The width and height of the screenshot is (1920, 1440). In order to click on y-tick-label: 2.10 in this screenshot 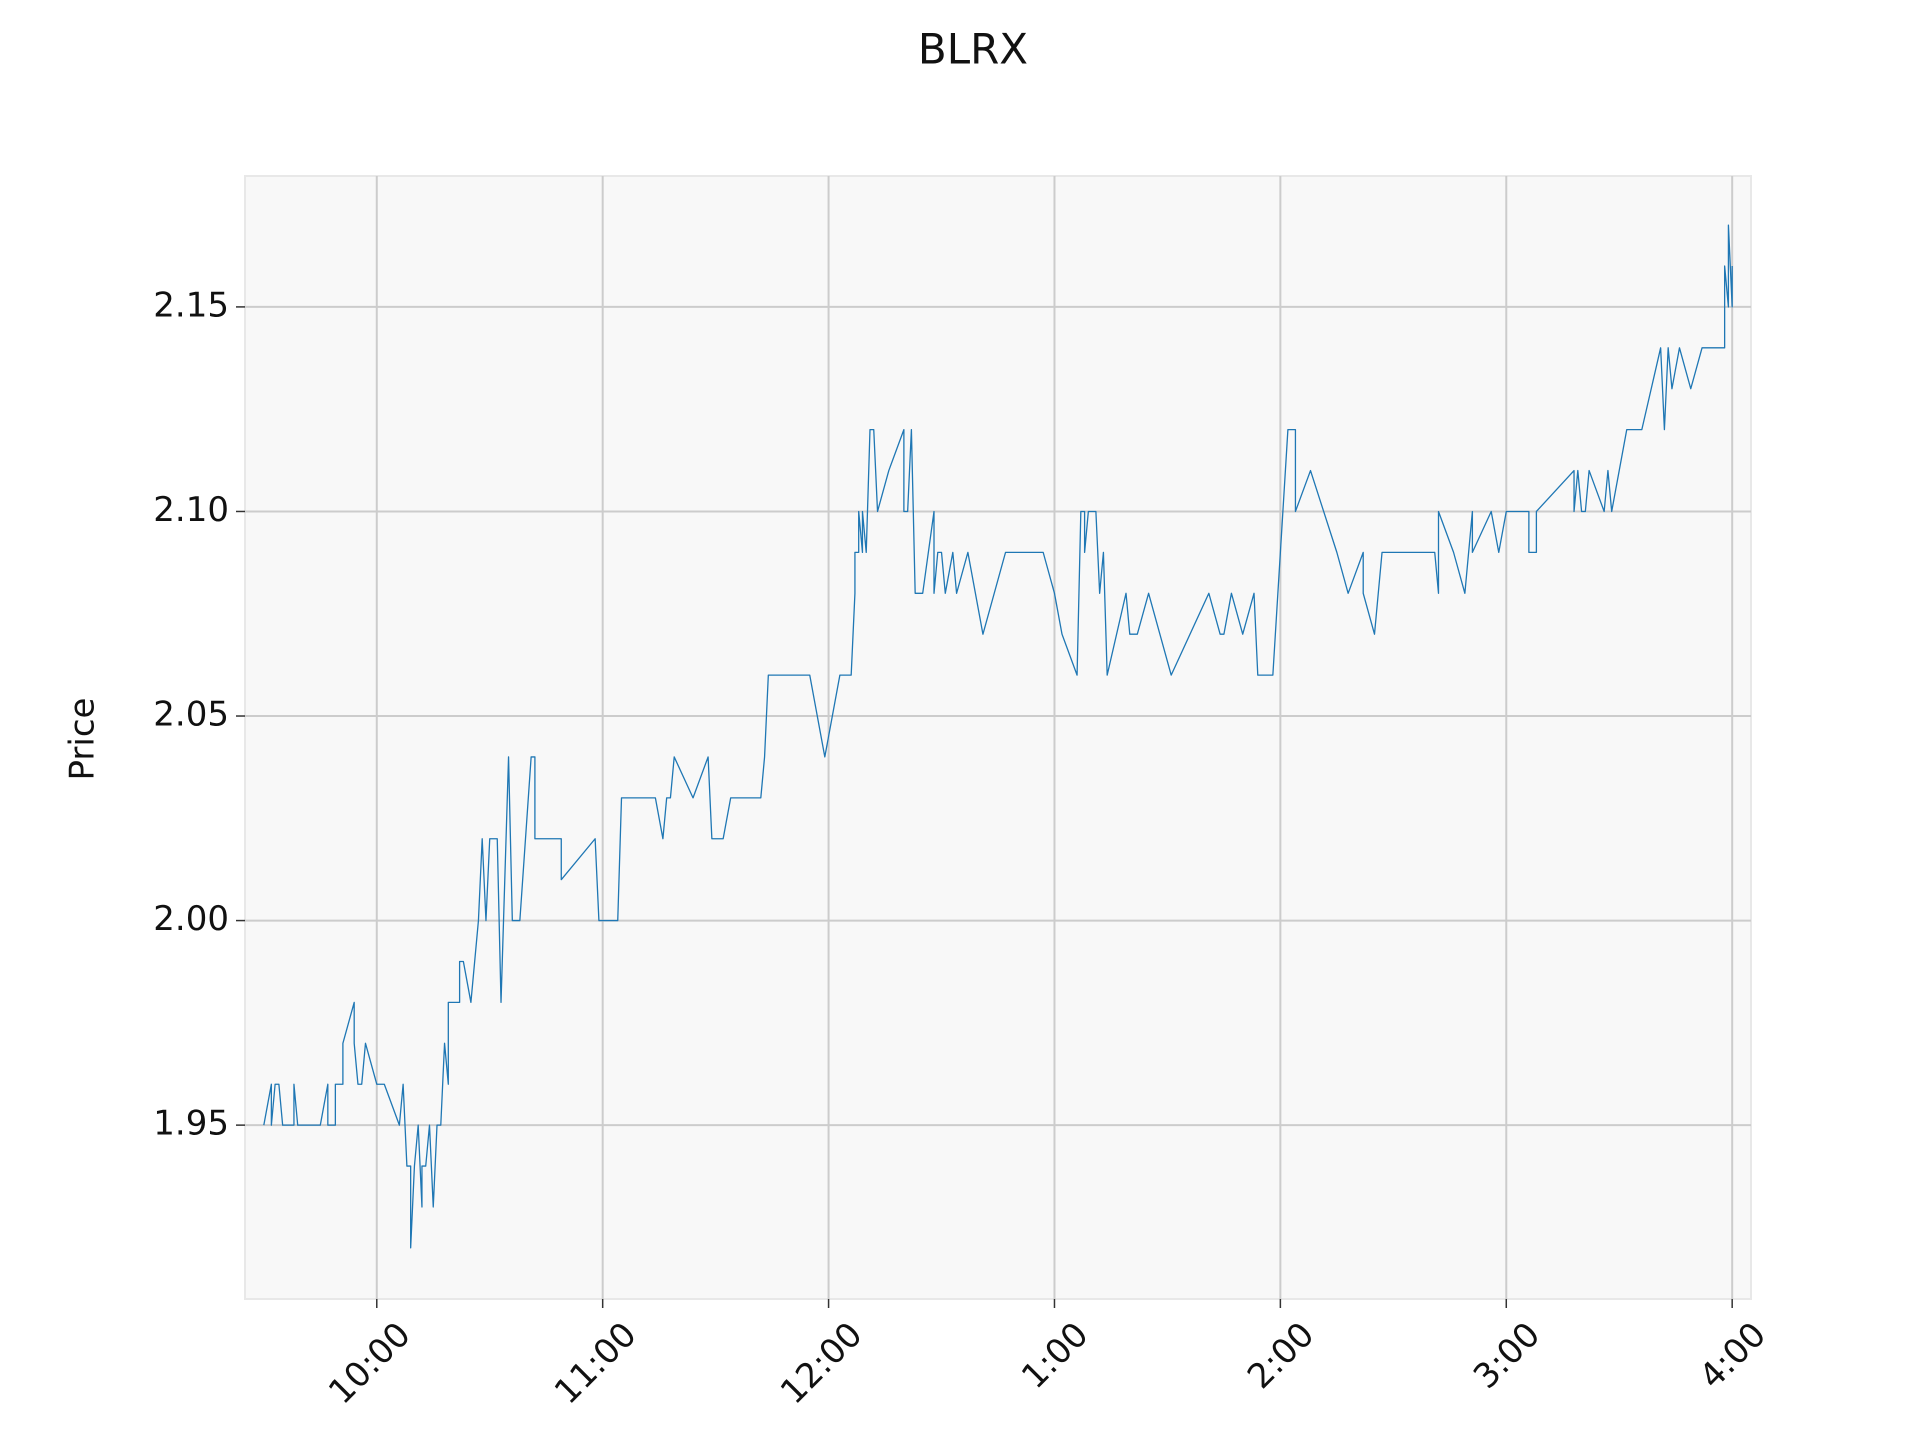, I will do `click(191, 510)`.